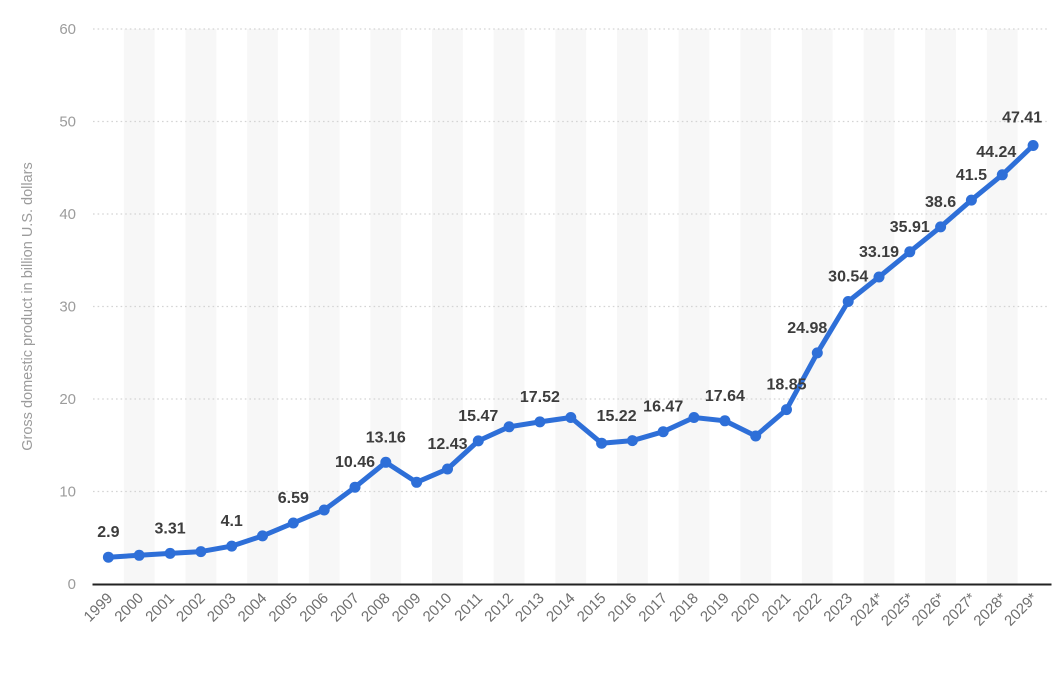 This screenshot has height=675, width=1057. Describe the element at coordinates (99, 608) in the screenshot. I see `x-tick-1999: 1999` at that location.